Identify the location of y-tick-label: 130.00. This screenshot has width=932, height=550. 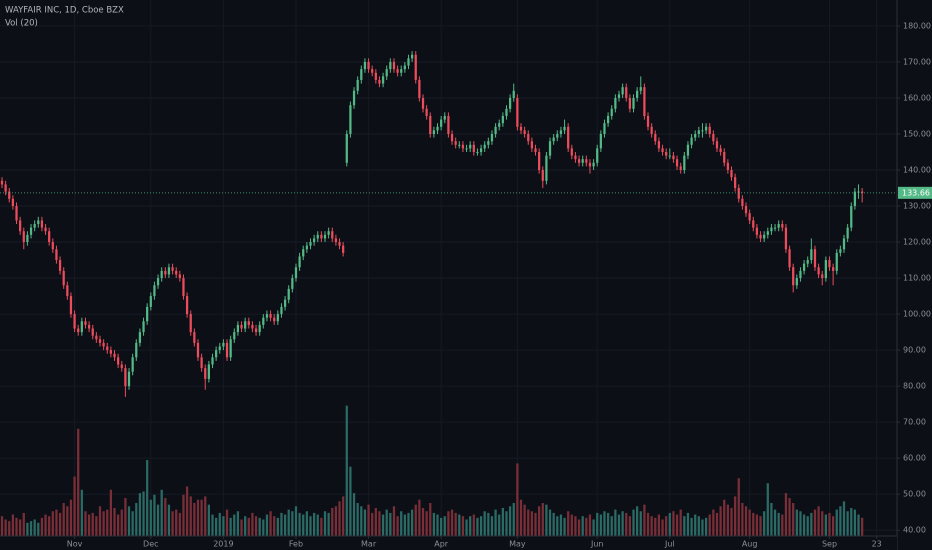
(917, 206).